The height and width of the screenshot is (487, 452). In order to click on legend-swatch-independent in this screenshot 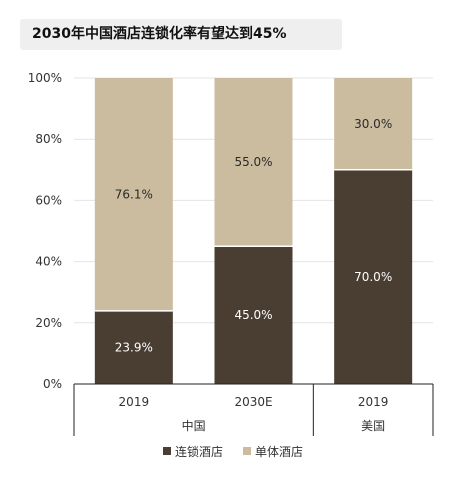, I will do `click(247, 451)`.